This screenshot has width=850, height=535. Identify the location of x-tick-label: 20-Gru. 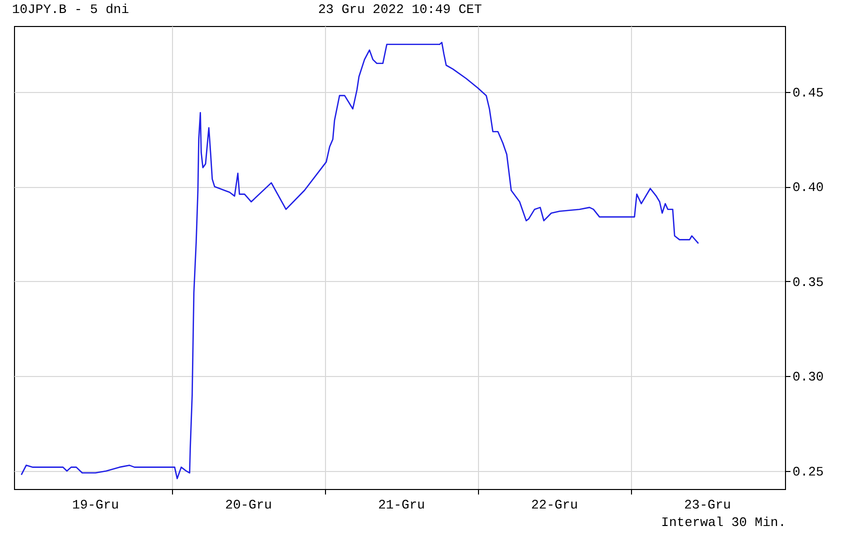
(248, 505).